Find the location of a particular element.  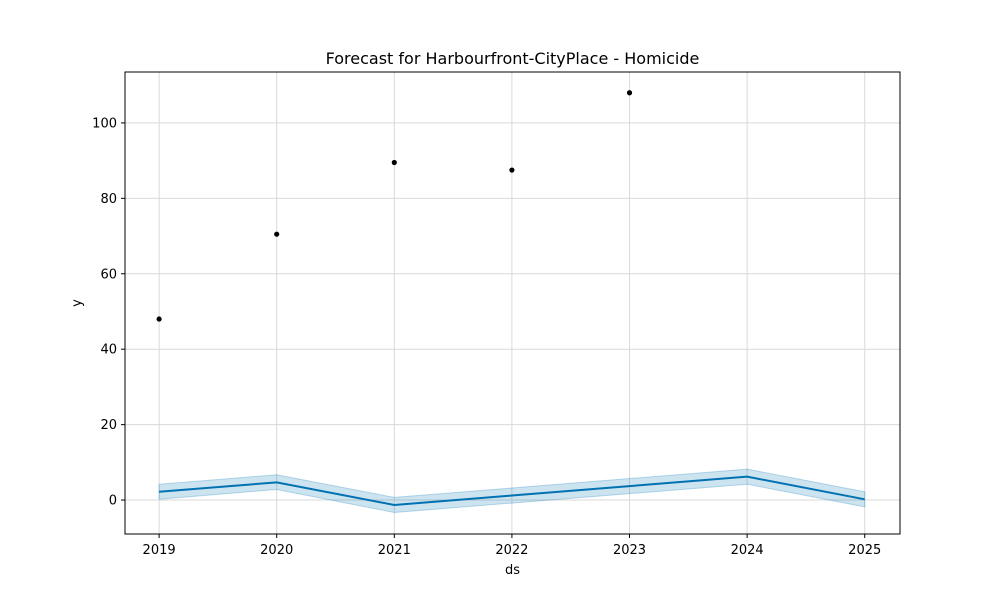

y-tick-label: 40 is located at coordinates (108, 350).